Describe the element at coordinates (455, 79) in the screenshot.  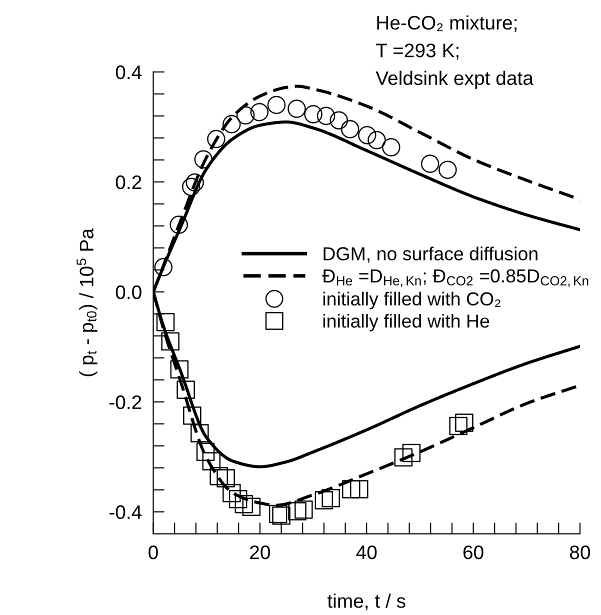
I see `annotation: Veldsink expt data` at that location.